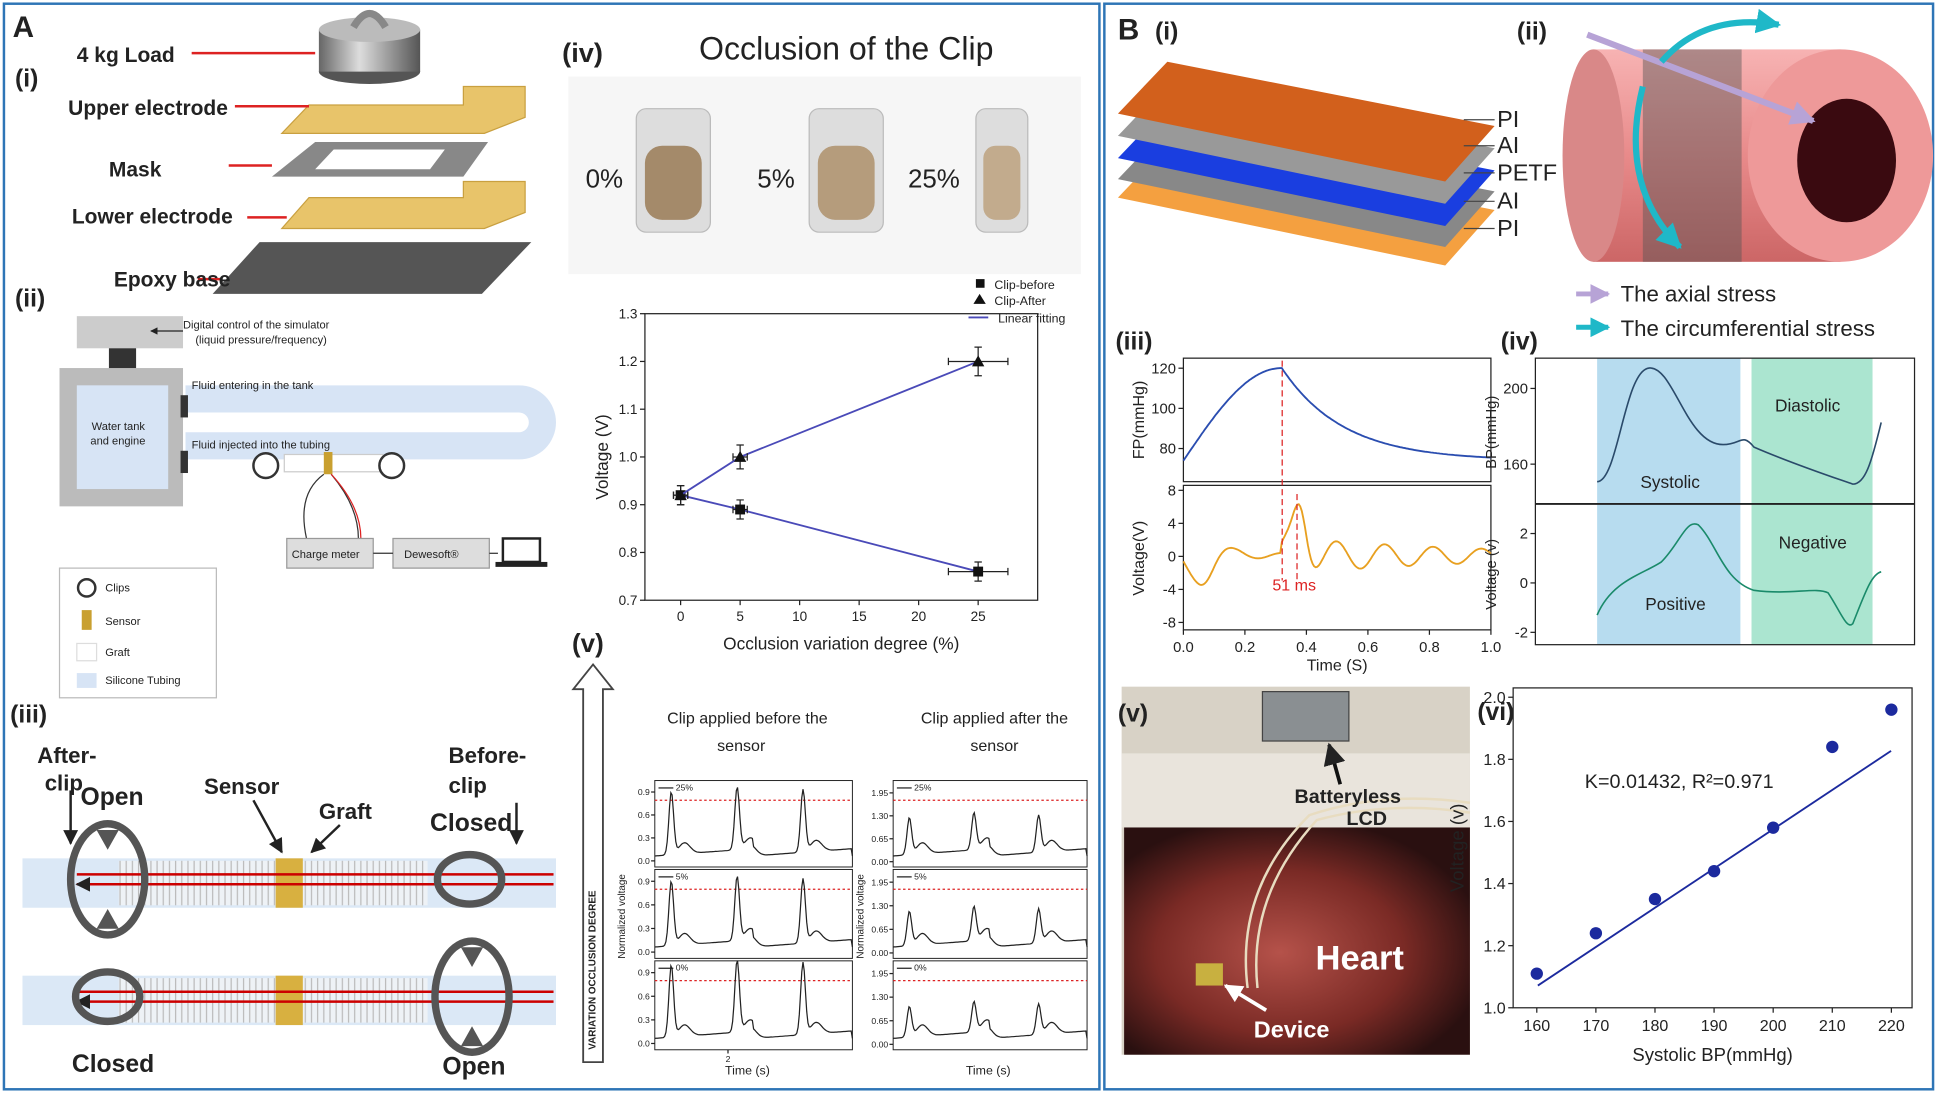  I want to click on region-label: Negative, so click(1813, 542).